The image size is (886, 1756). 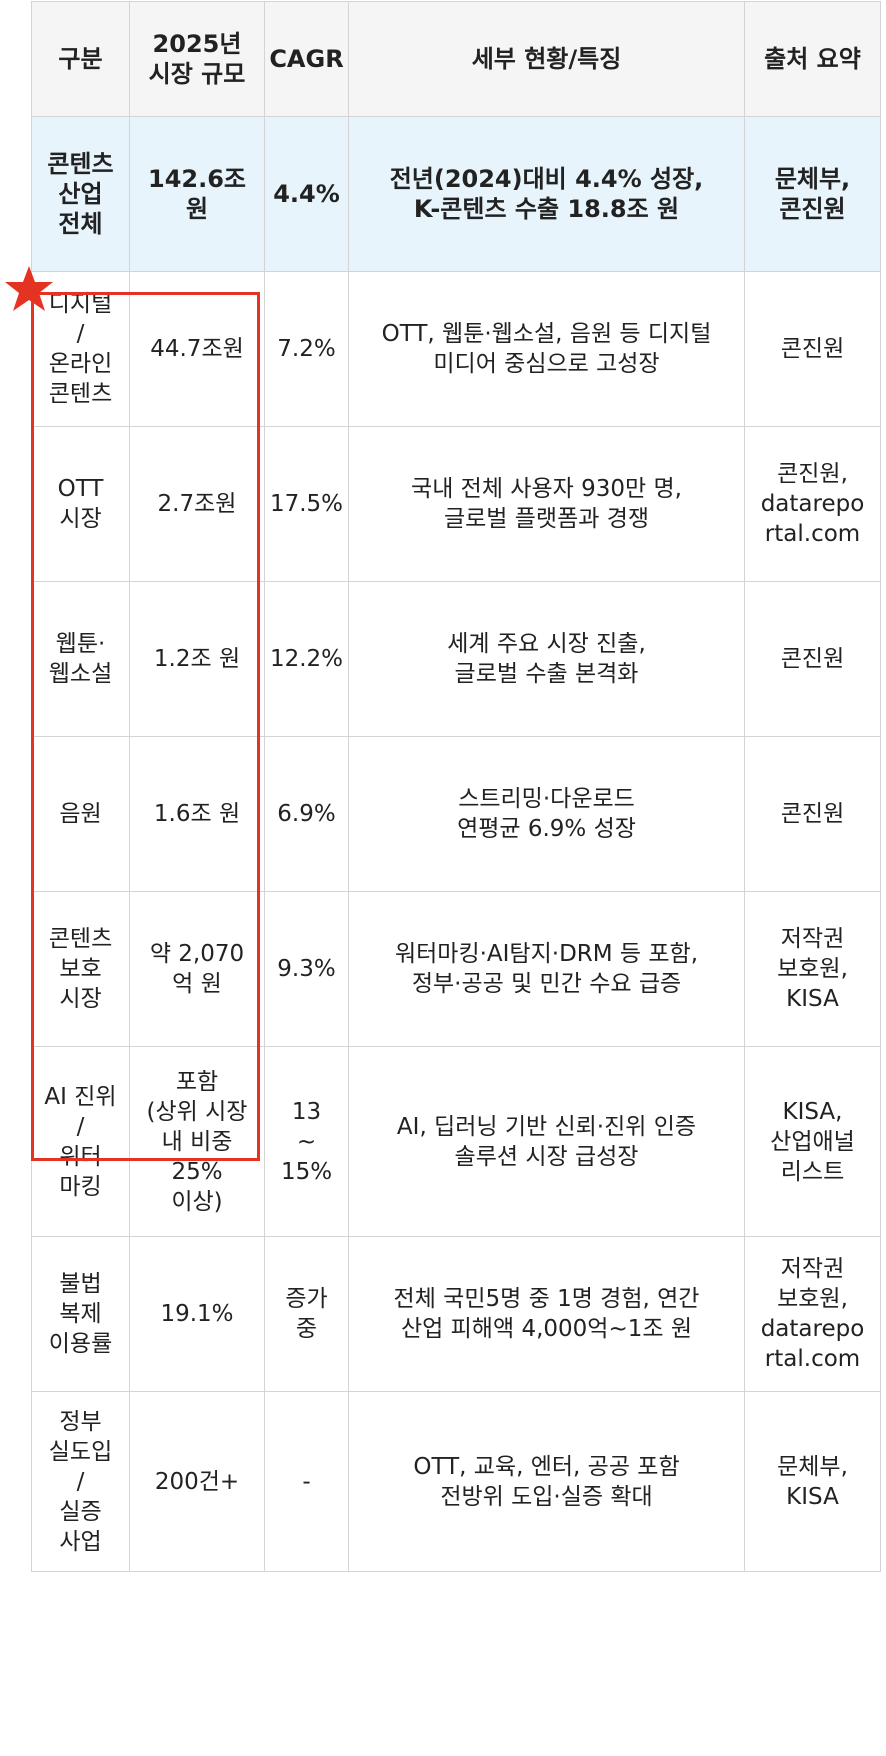 What do you see at coordinates (80, 59) in the screenshot?
I see `column-header: 구분` at bounding box center [80, 59].